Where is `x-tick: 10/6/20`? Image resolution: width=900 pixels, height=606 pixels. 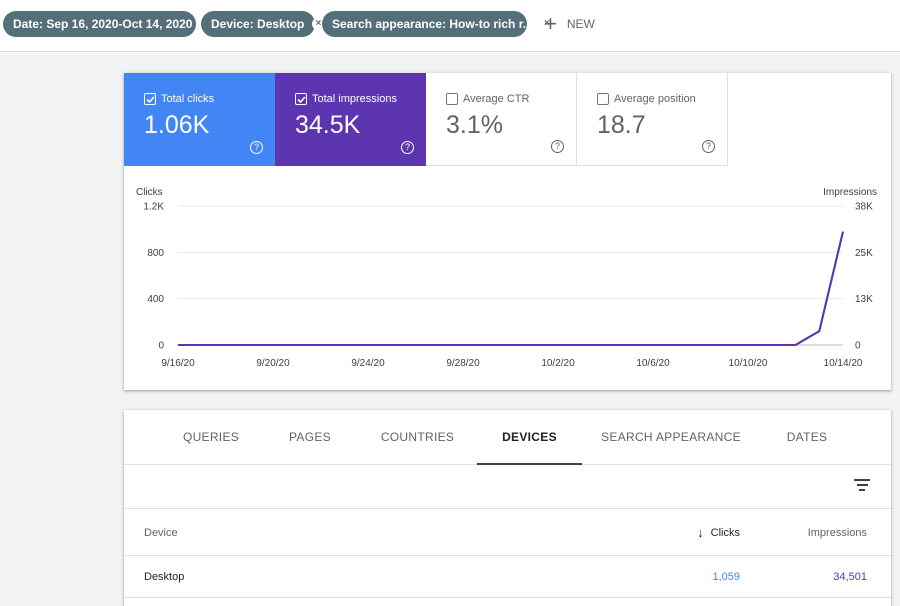
x-tick: 10/6/20 is located at coordinates (653, 363).